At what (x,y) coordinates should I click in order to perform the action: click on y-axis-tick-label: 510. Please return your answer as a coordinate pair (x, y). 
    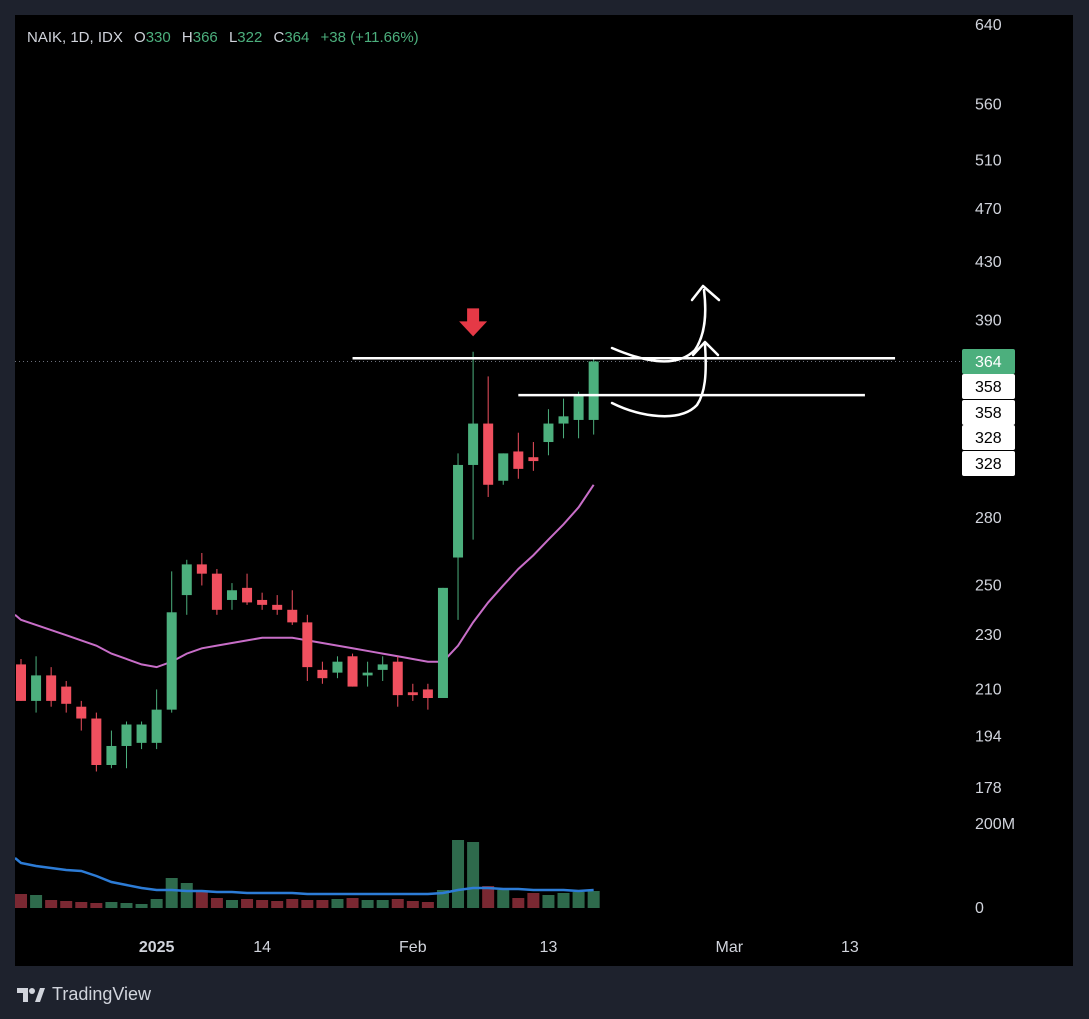
    Looking at the image, I should click on (988, 160).